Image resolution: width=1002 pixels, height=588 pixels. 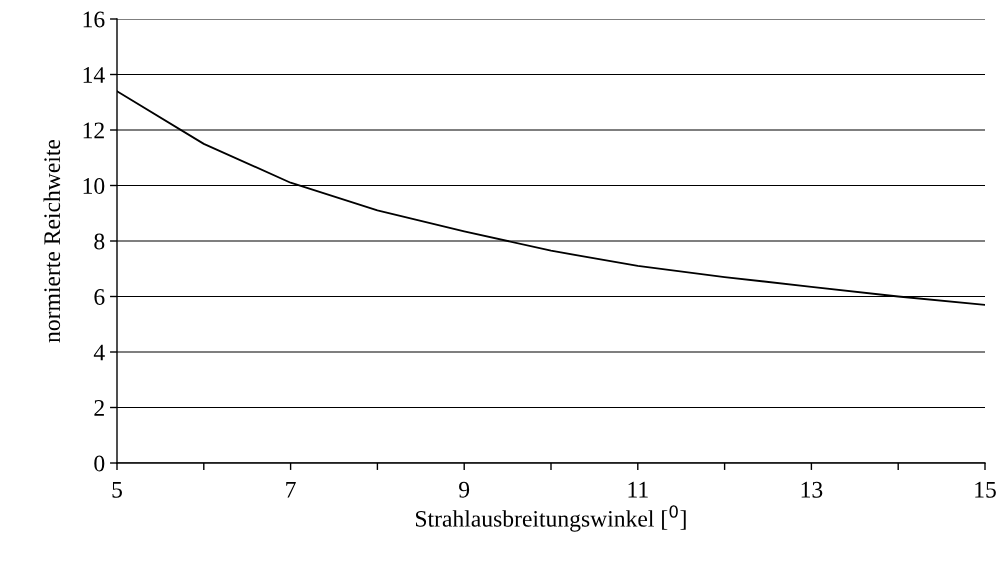 I want to click on y-tick-label: 0, so click(x=99, y=463).